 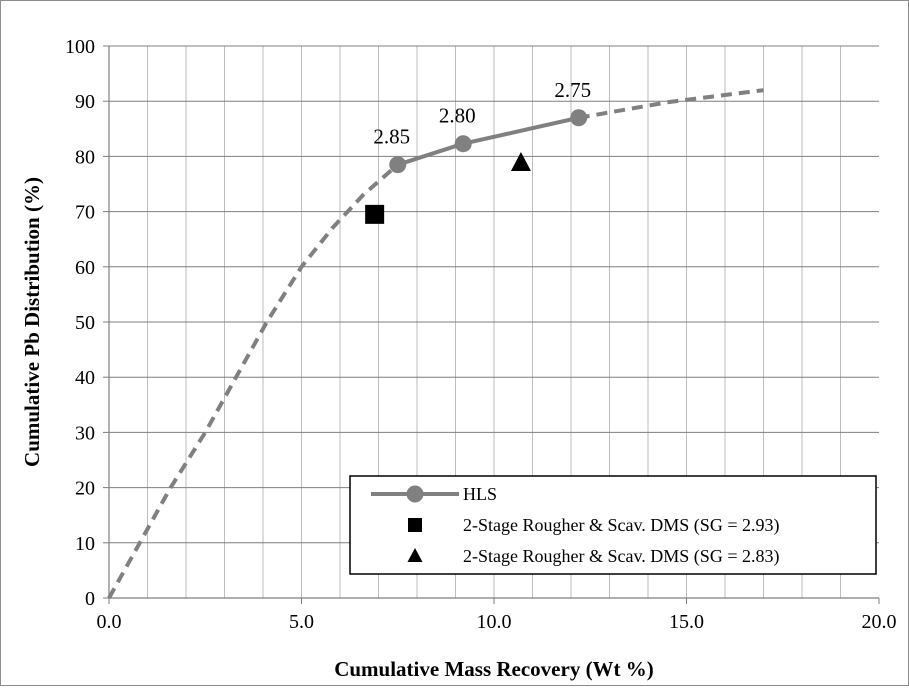 What do you see at coordinates (85, 268) in the screenshot?
I see `y-tick-label: 60` at bounding box center [85, 268].